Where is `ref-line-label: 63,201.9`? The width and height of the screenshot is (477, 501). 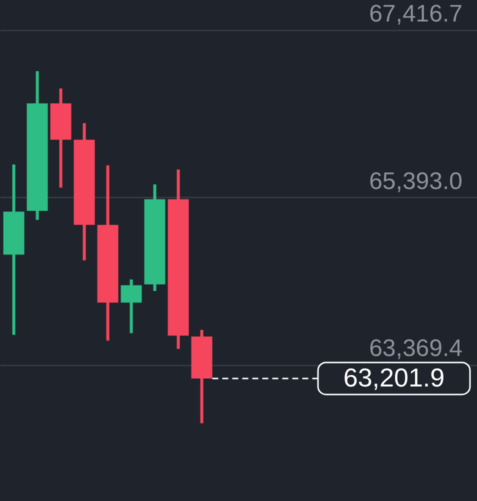
ref-line-label: 63,201.9 is located at coordinates (394, 377).